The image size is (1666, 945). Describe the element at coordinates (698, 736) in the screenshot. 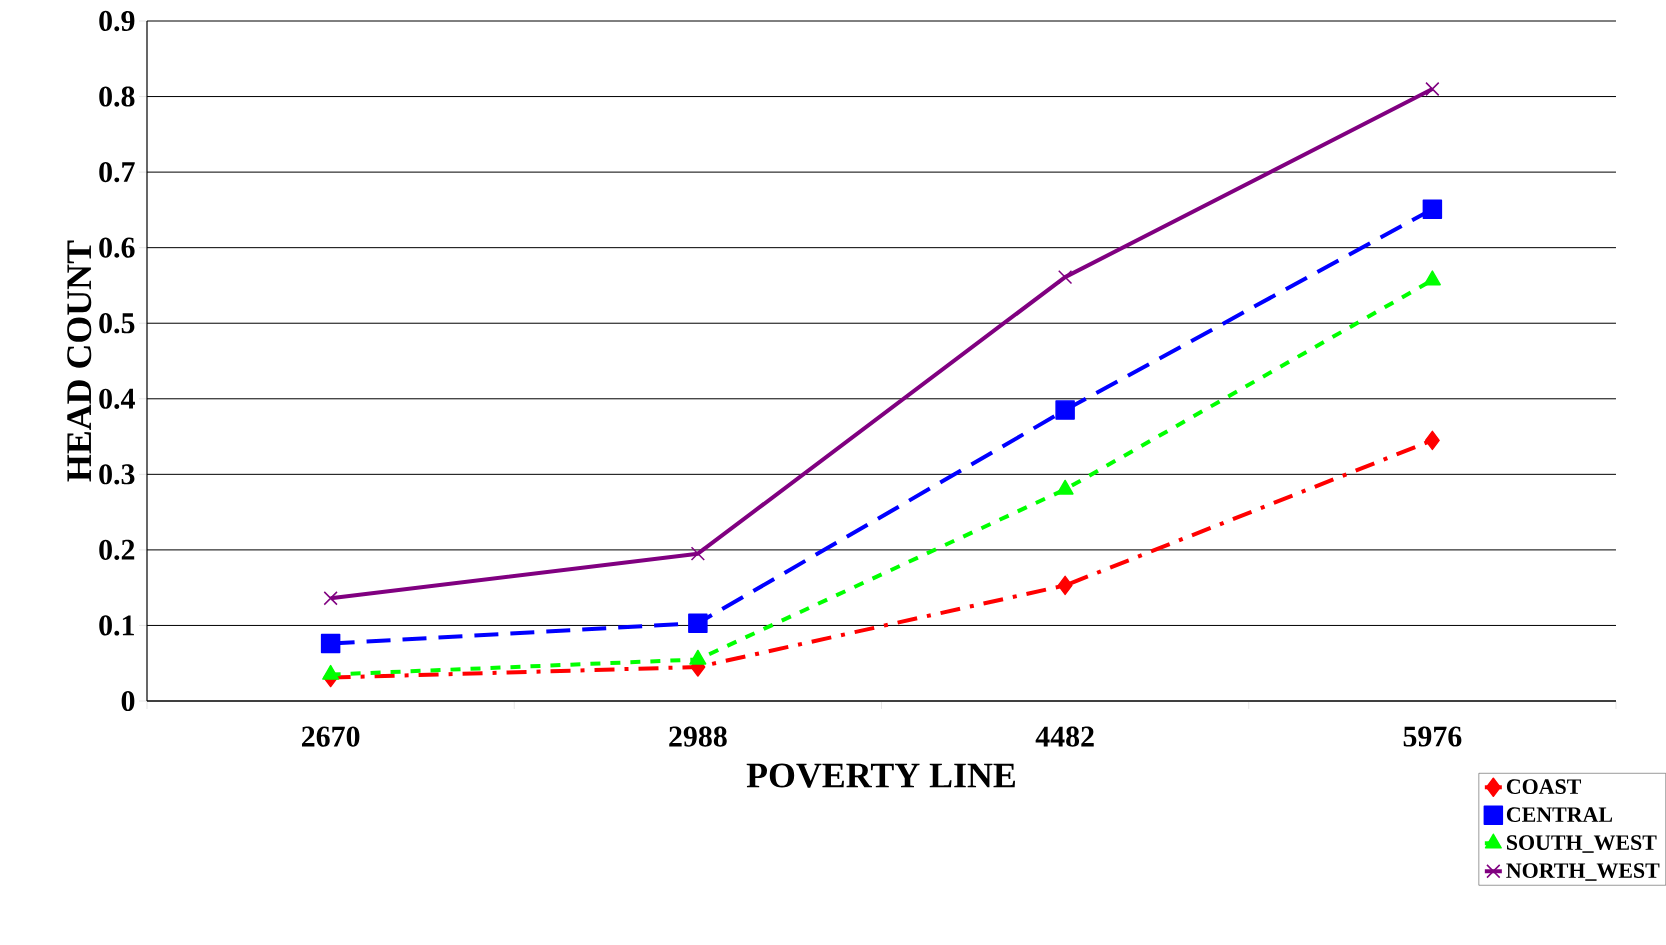

I see `x-tick-label: 2988` at that location.